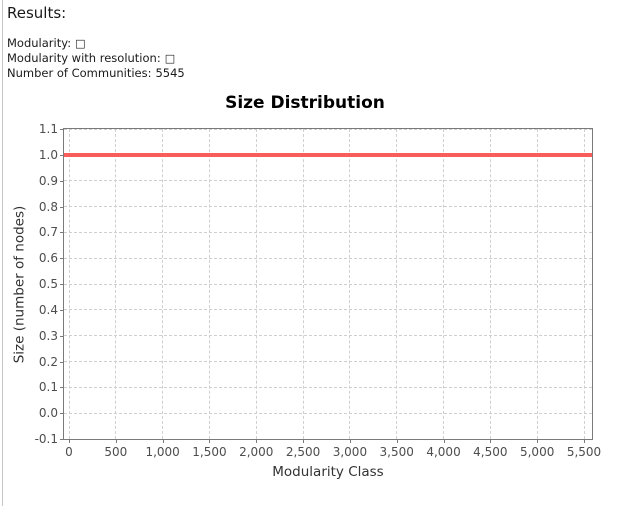 Image resolution: width=630 pixels, height=506 pixels. Describe the element at coordinates (350, 452) in the screenshot. I see `x-tick-label: 3,000` at that location.